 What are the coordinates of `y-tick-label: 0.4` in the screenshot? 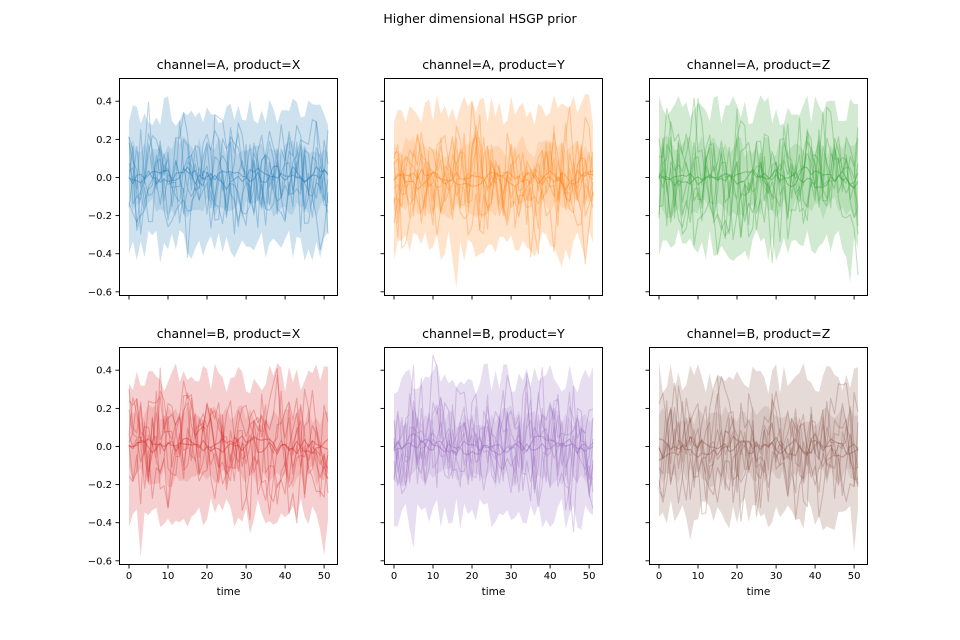 It's located at (104, 102).